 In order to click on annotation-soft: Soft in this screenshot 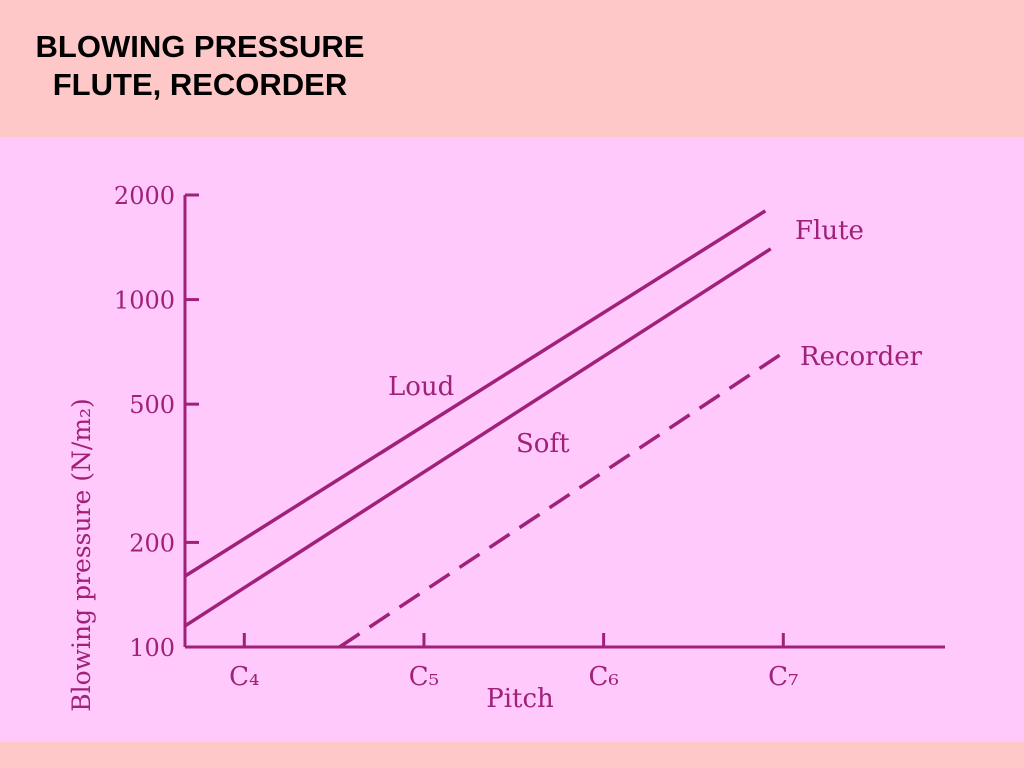, I will do `click(543, 444)`.